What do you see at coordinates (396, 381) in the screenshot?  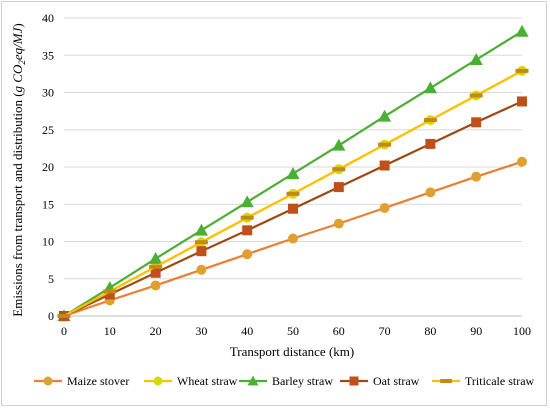 I see `legend-label: Oat straw` at bounding box center [396, 381].